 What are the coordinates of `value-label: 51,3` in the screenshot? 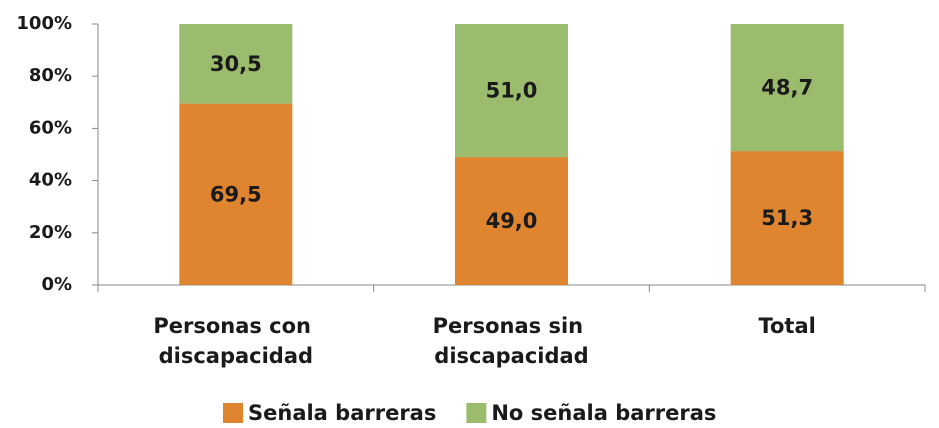 It's located at (787, 218).